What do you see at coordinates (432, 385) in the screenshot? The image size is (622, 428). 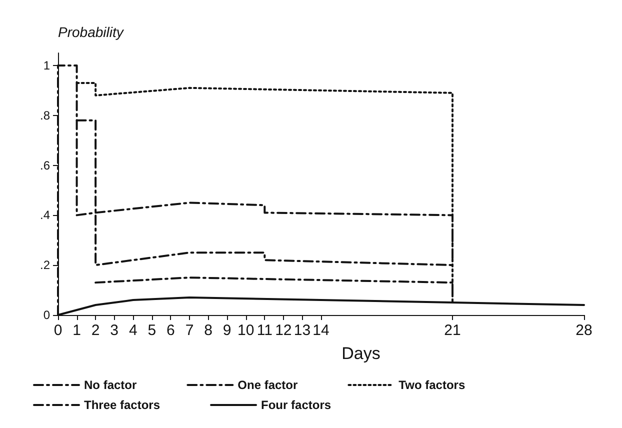 I see `legend-label: Two factors` at bounding box center [432, 385].